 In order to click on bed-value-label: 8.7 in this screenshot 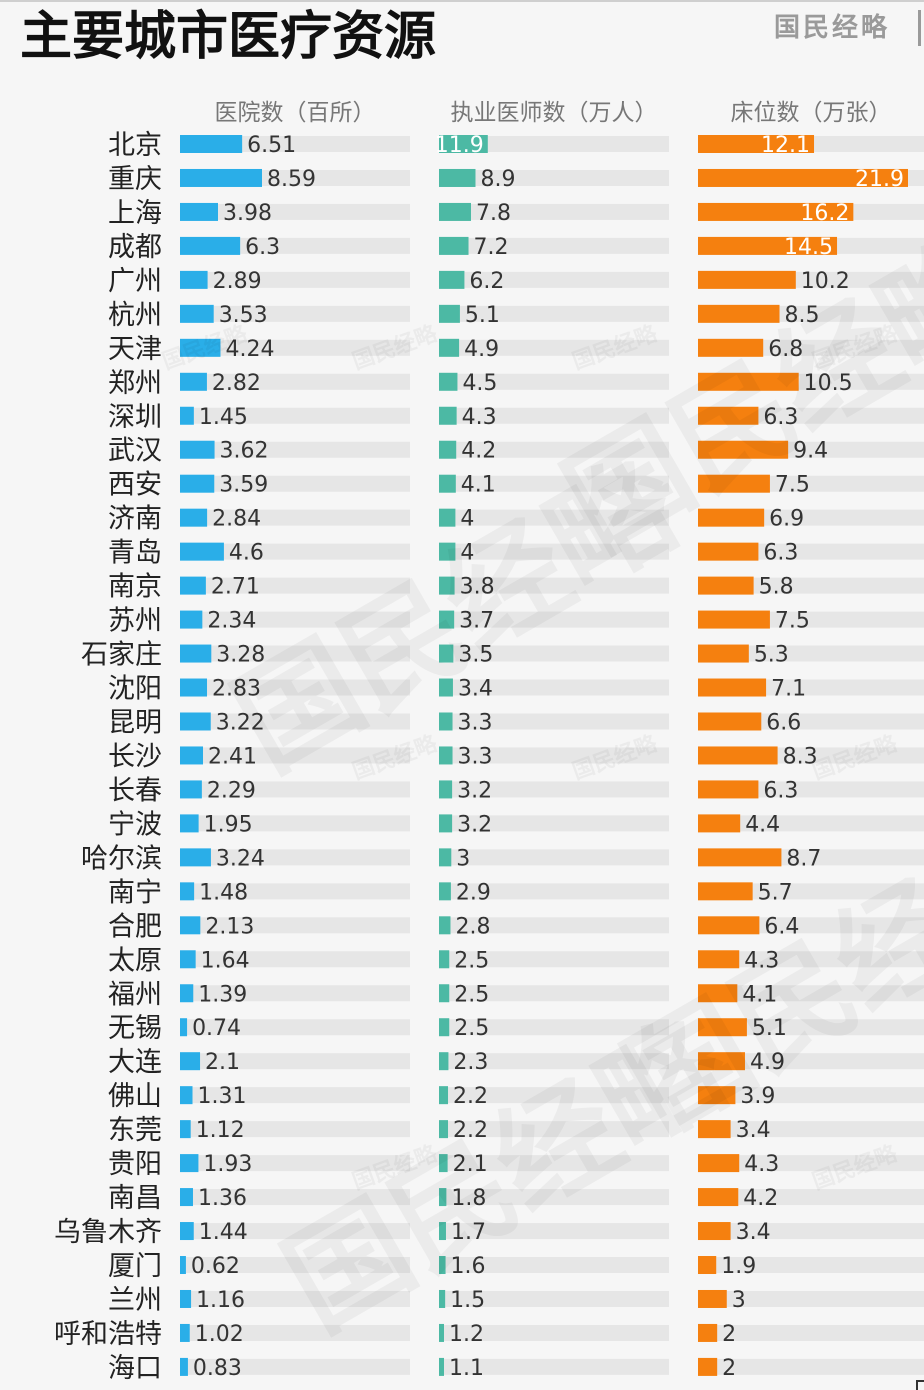, I will do `click(803, 858)`.